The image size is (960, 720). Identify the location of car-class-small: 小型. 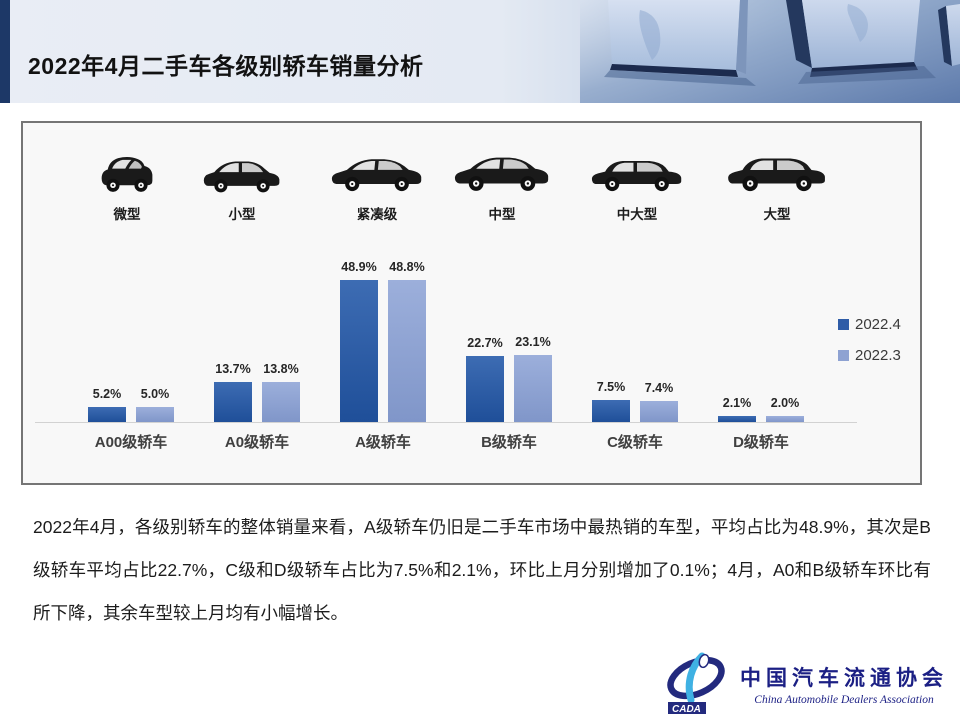
(242, 185).